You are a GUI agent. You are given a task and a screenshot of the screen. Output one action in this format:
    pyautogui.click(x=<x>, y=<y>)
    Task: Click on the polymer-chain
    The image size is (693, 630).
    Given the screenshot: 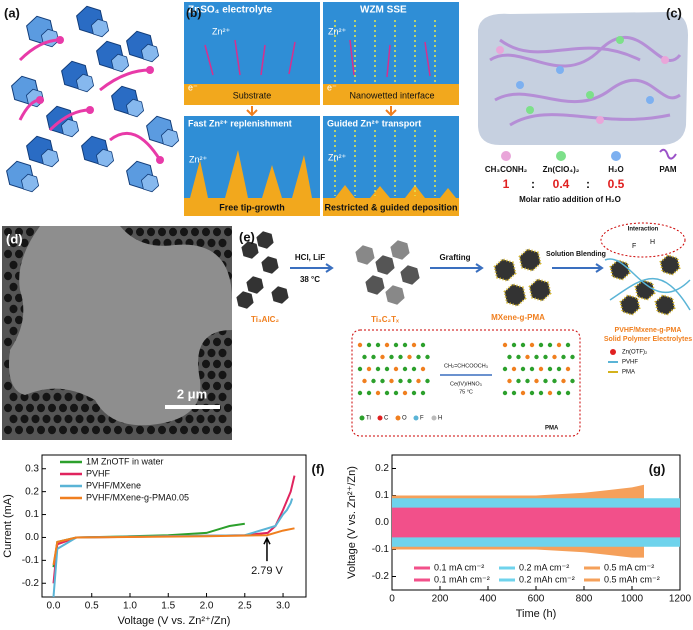 What is the action you would take?
    pyautogui.click(x=585, y=81)
    